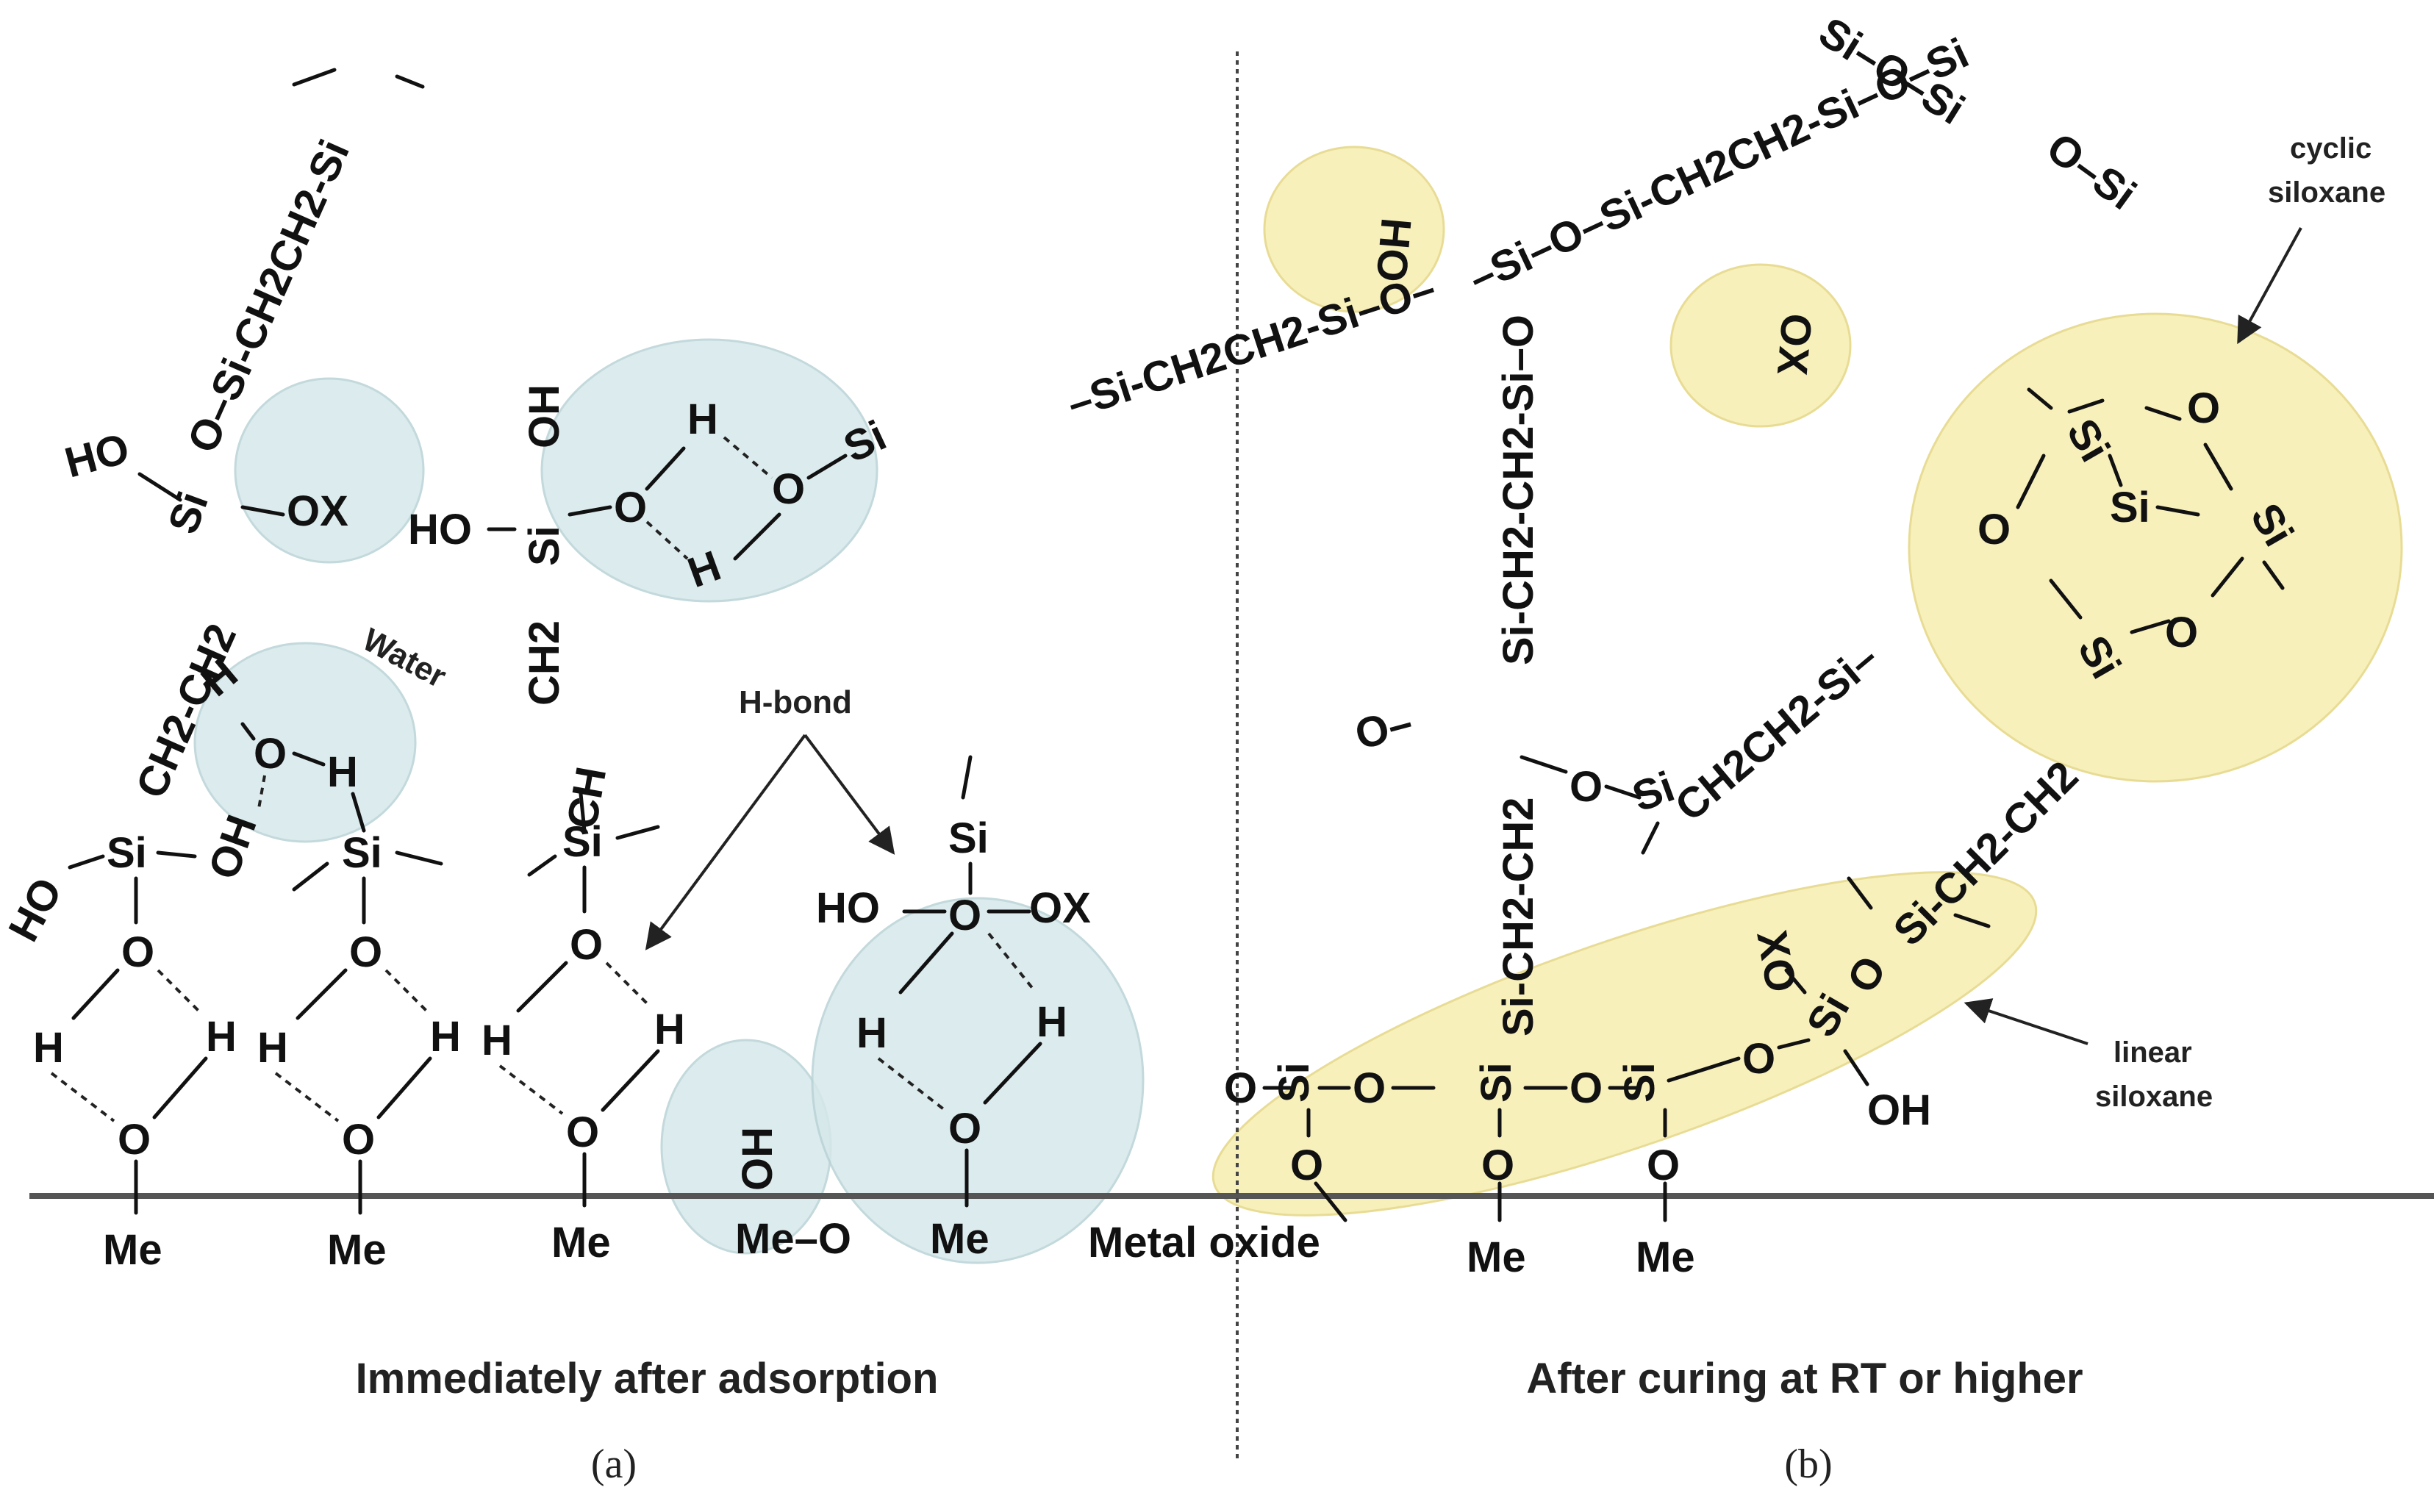  I want to click on b-cyclic-note-1: cyclic, so click(2331, 148).